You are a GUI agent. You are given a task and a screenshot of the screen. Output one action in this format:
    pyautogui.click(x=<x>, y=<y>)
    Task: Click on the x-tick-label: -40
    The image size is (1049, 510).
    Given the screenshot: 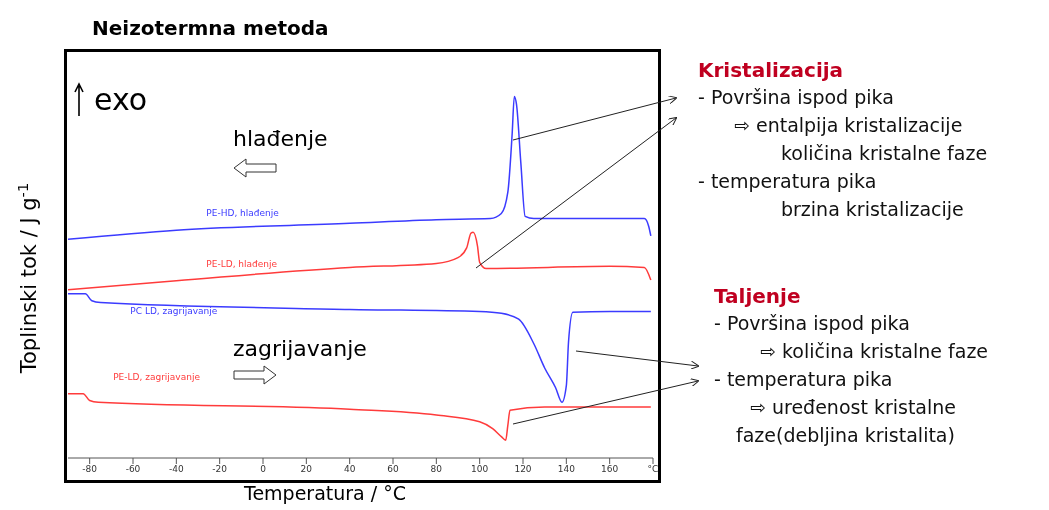 What is the action you would take?
    pyautogui.click(x=176, y=469)
    